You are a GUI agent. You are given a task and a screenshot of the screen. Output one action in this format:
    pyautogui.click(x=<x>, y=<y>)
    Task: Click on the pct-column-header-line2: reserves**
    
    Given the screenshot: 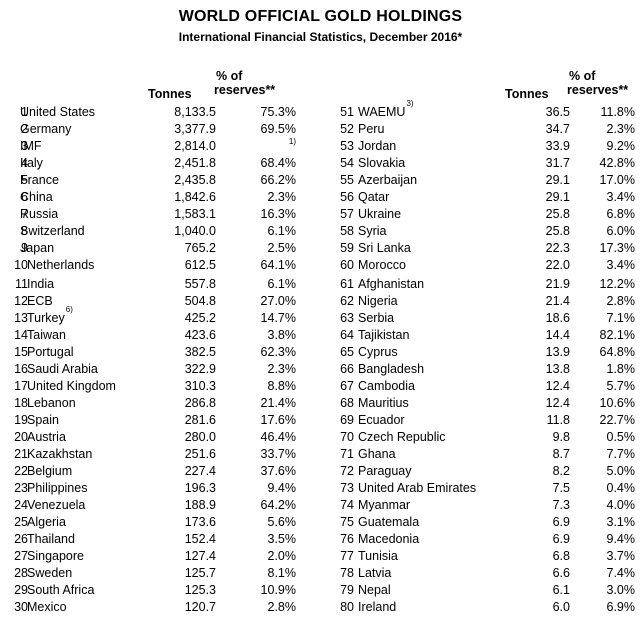 What is the action you would take?
    pyautogui.click(x=598, y=90)
    